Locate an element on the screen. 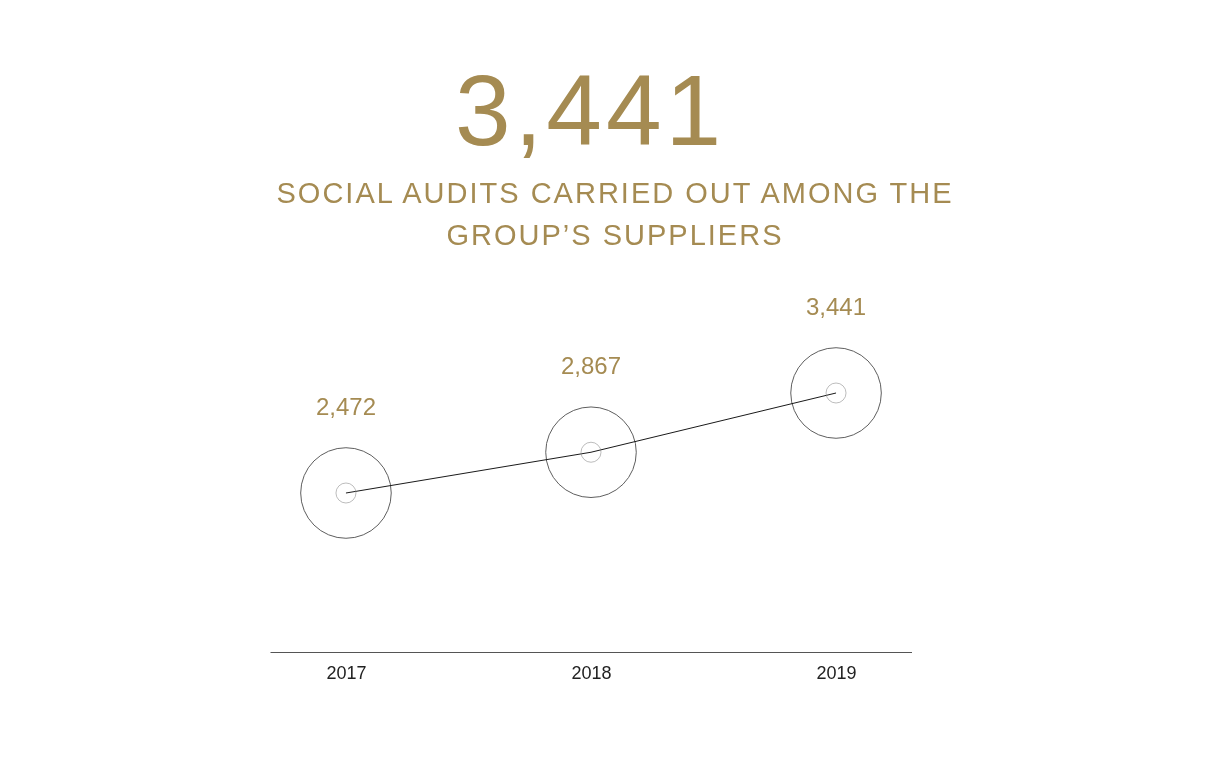 The width and height of the screenshot is (1208, 771). data-label: 3,441 is located at coordinates (836, 306).